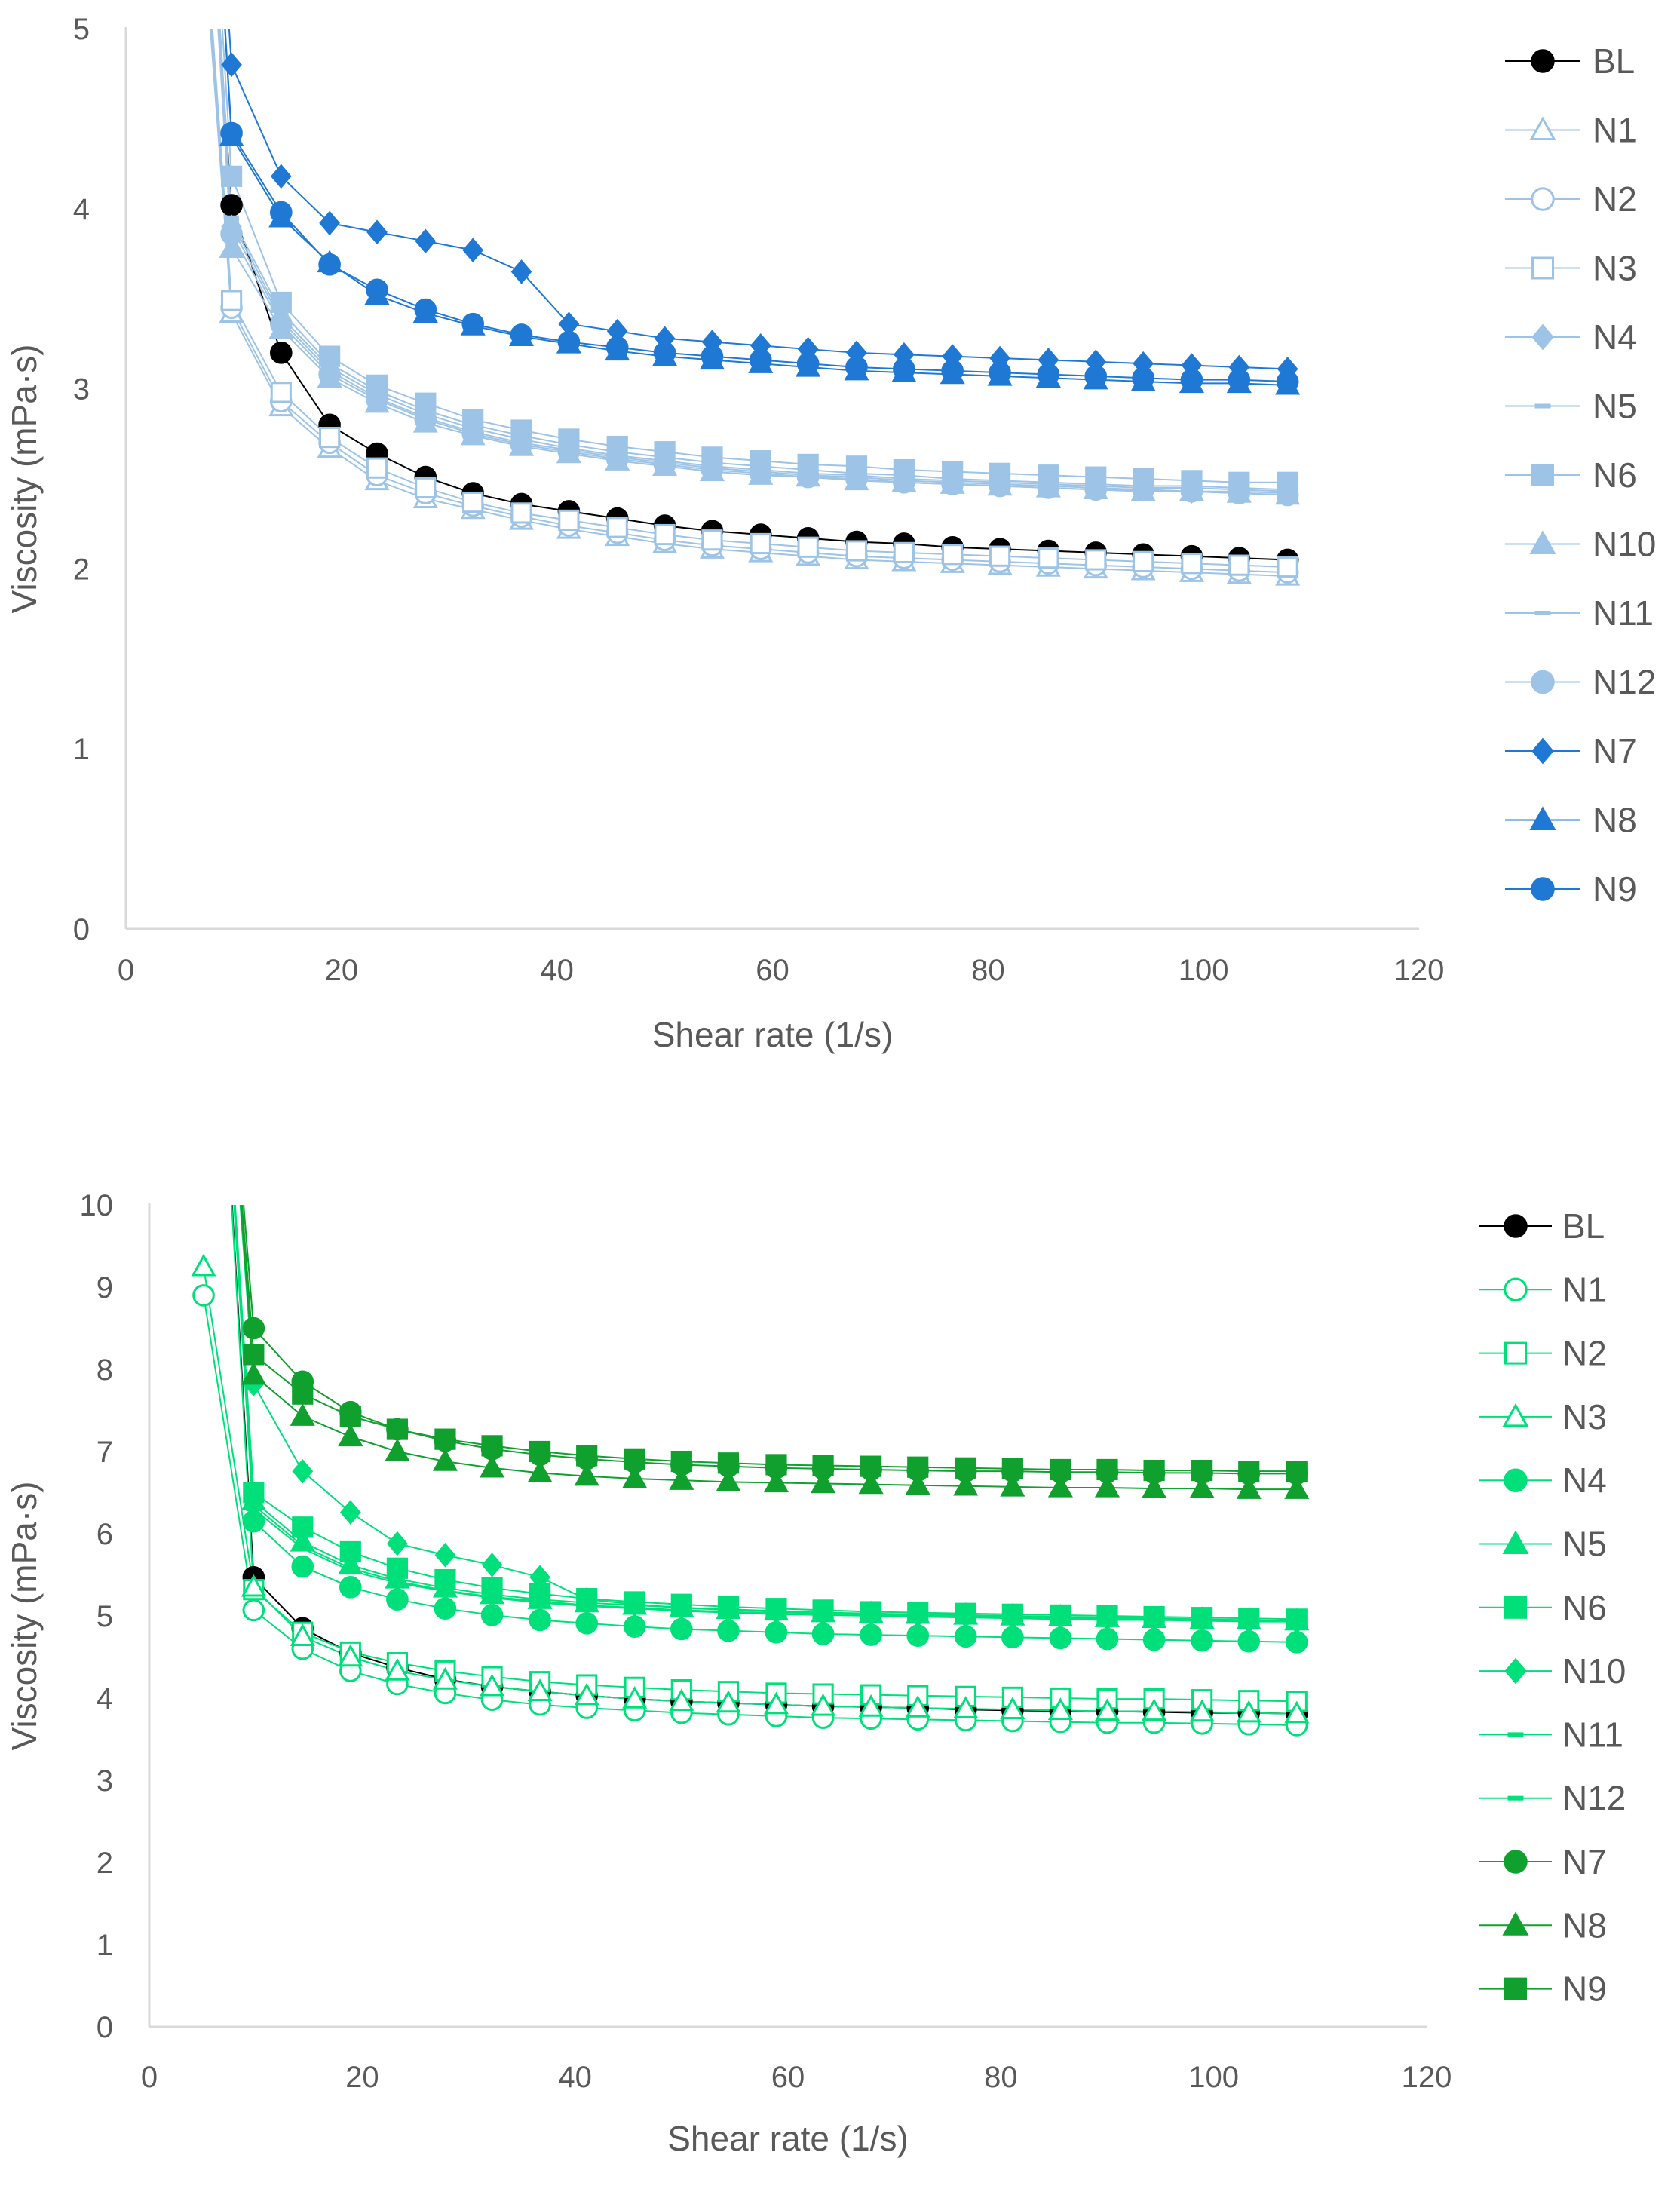  I want to click on series-line-n7, so click(758, 199).